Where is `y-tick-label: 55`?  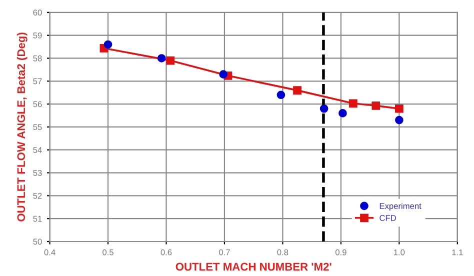 y-tick-label: 55 is located at coordinates (37, 127).